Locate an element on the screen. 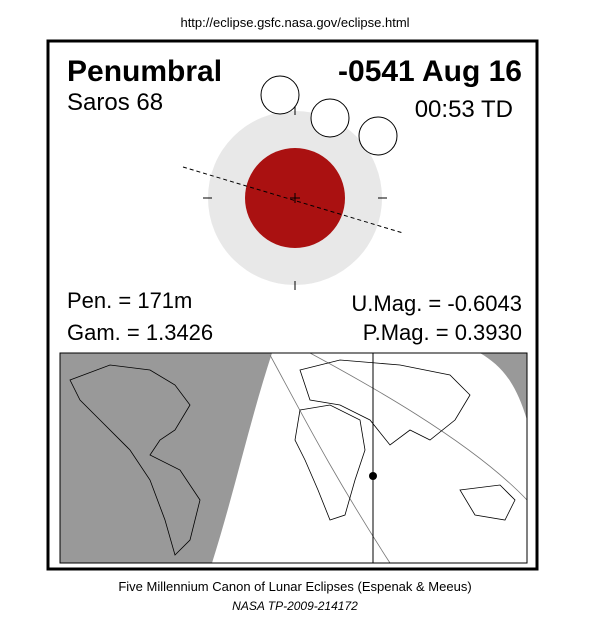  pen-duration: Pen. = 171m is located at coordinates (129, 300).